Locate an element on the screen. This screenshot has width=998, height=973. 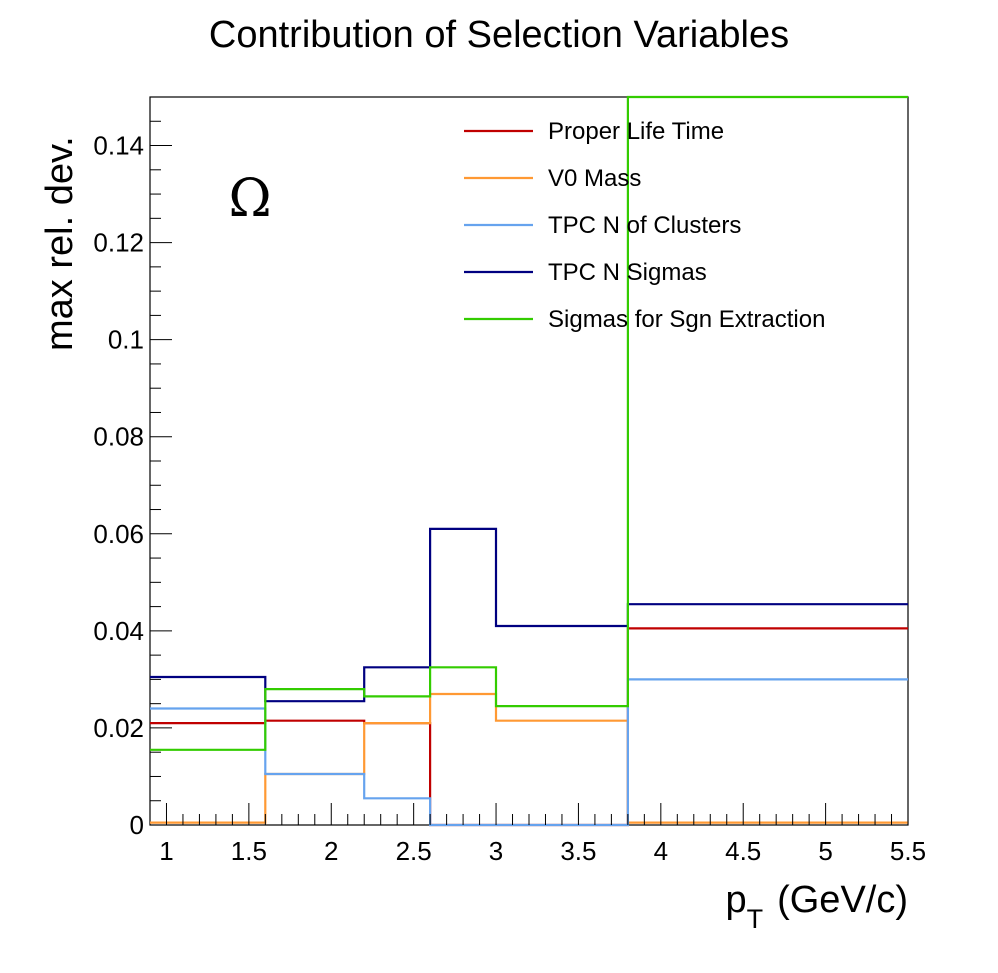
legend-label: TPC N Sigmas is located at coordinates (627, 272).